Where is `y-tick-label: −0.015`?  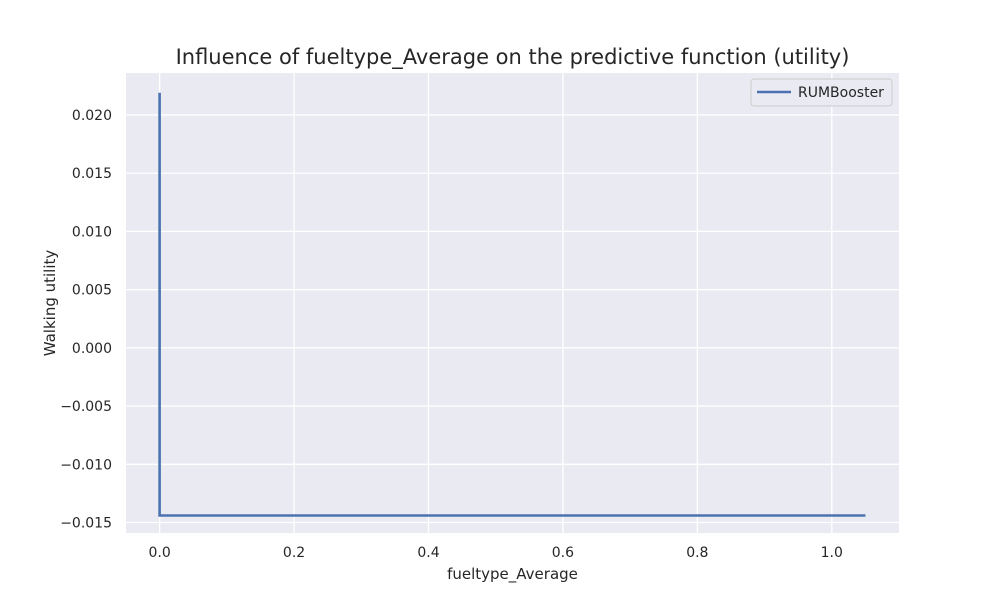 y-tick-label: −0.015 is located at coordinates (86, 524).